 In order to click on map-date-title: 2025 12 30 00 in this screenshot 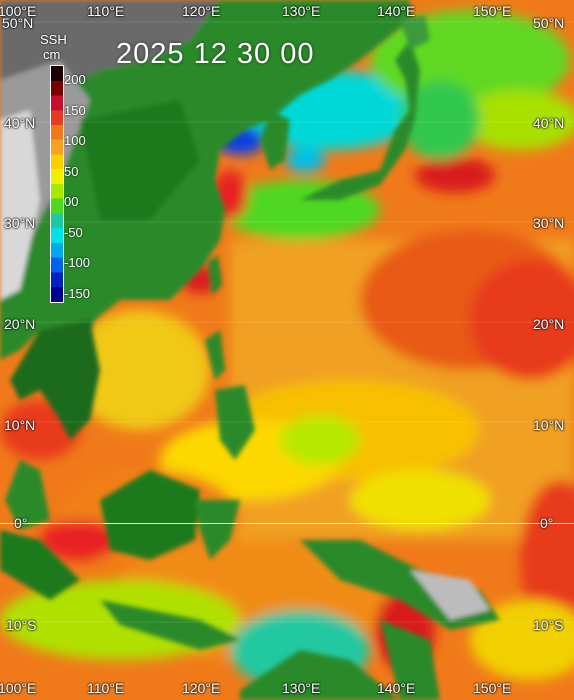, I will do `click(215, 54)`.